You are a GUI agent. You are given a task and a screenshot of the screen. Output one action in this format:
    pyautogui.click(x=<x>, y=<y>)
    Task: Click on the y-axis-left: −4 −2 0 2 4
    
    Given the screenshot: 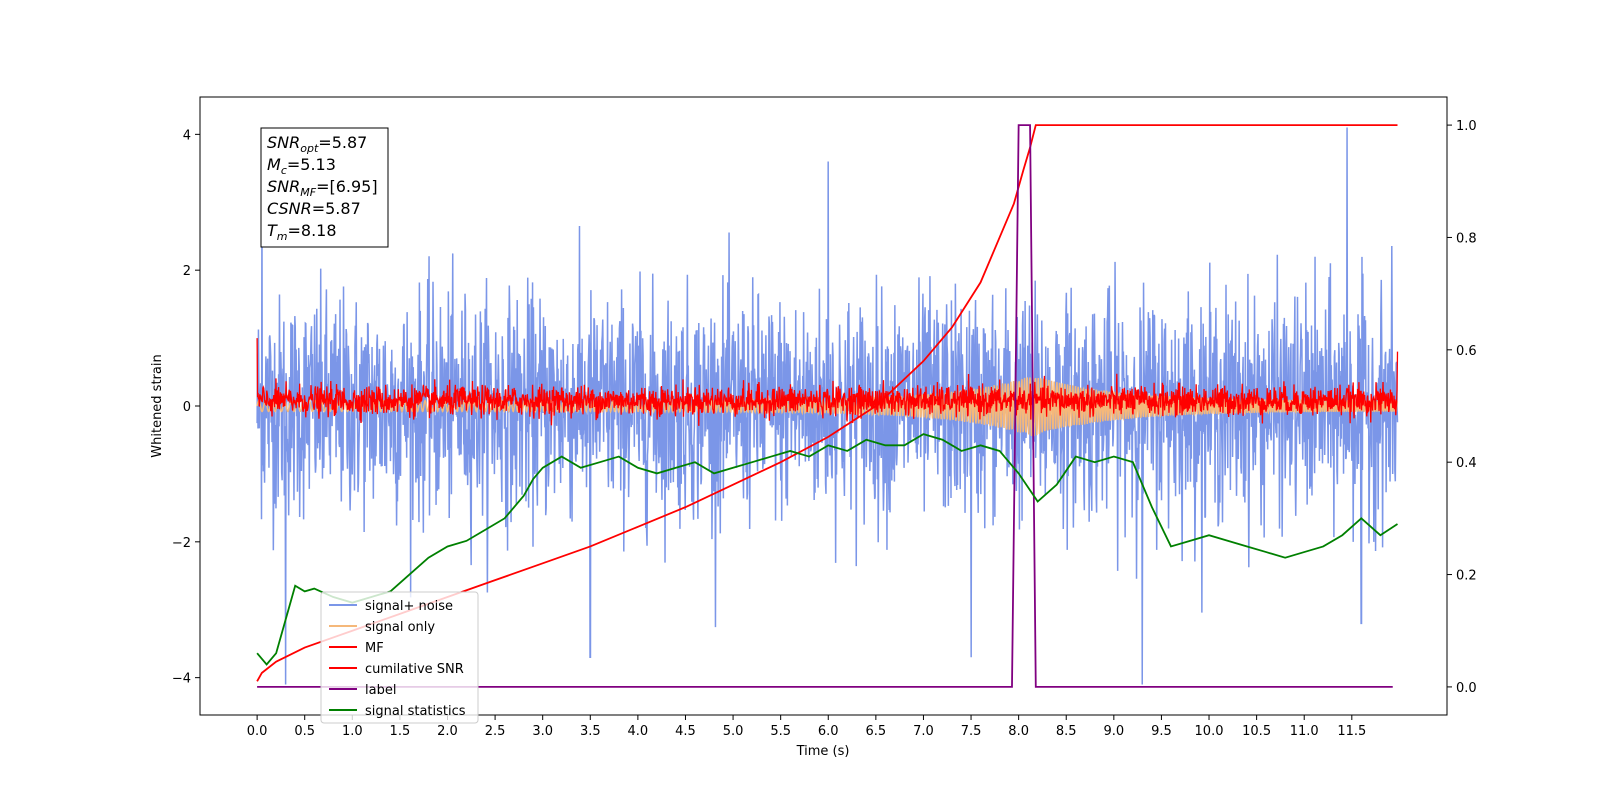 What is the action you would take?
    pyautogui.click(x=186, y=407)
    